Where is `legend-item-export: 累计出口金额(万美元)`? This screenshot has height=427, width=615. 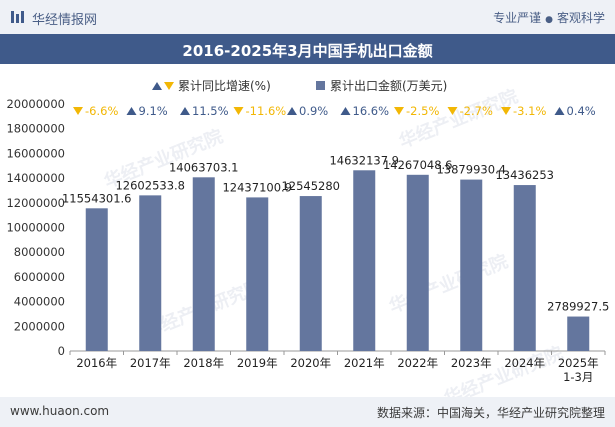 legend-item-export: 累计出口金额(万美元) is located at coordinates (381, 85).